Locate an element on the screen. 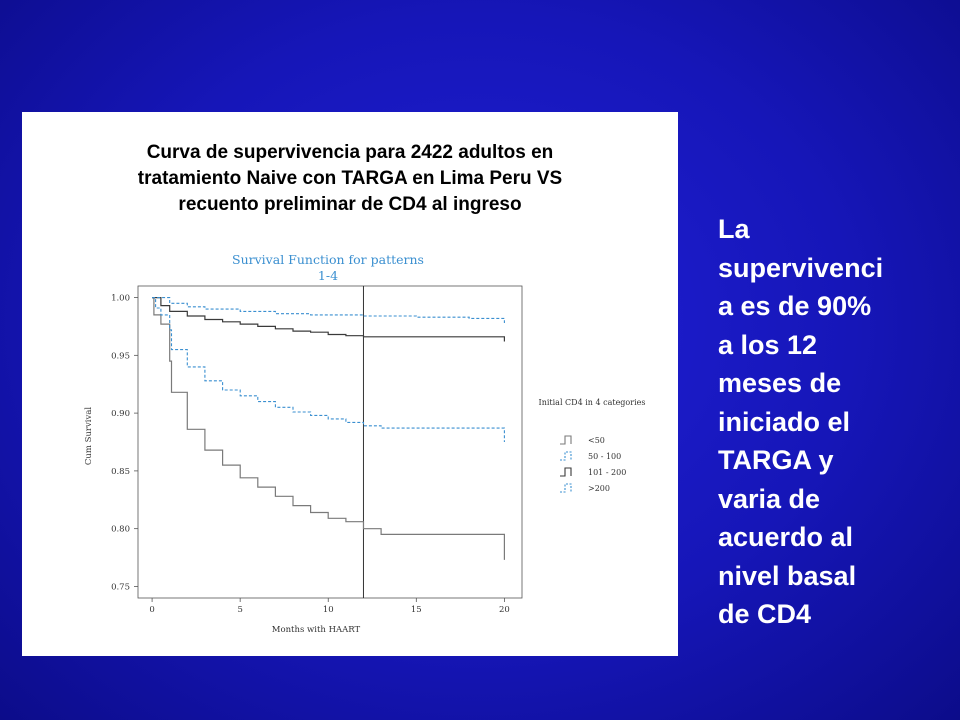  side-text-line: varia de is located at coordinates (769, 498).